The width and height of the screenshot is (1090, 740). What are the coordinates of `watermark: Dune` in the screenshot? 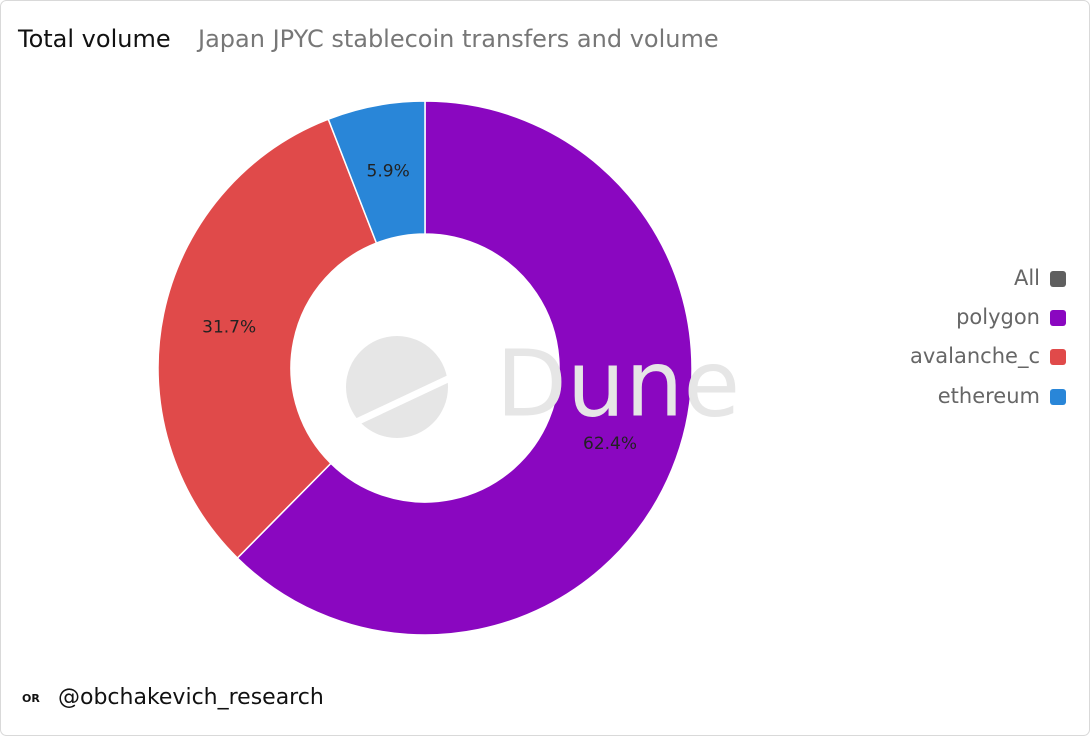 It's located at (543, 384).